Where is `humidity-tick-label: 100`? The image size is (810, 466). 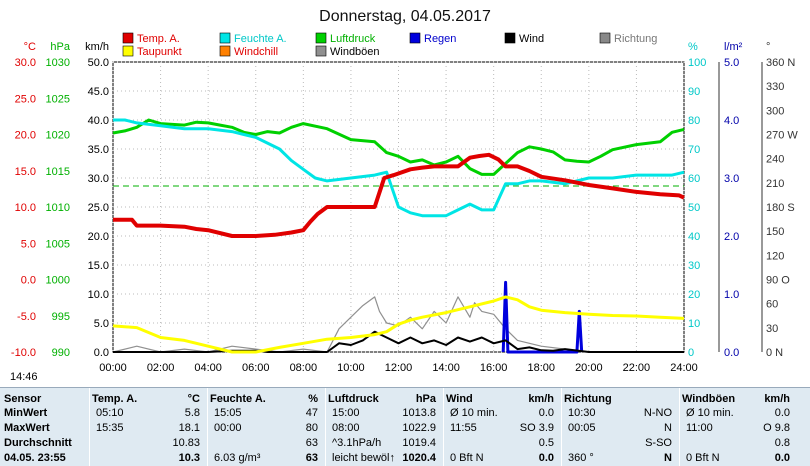 humidity-tick-label: 100 is located at coordinates (697, 63).